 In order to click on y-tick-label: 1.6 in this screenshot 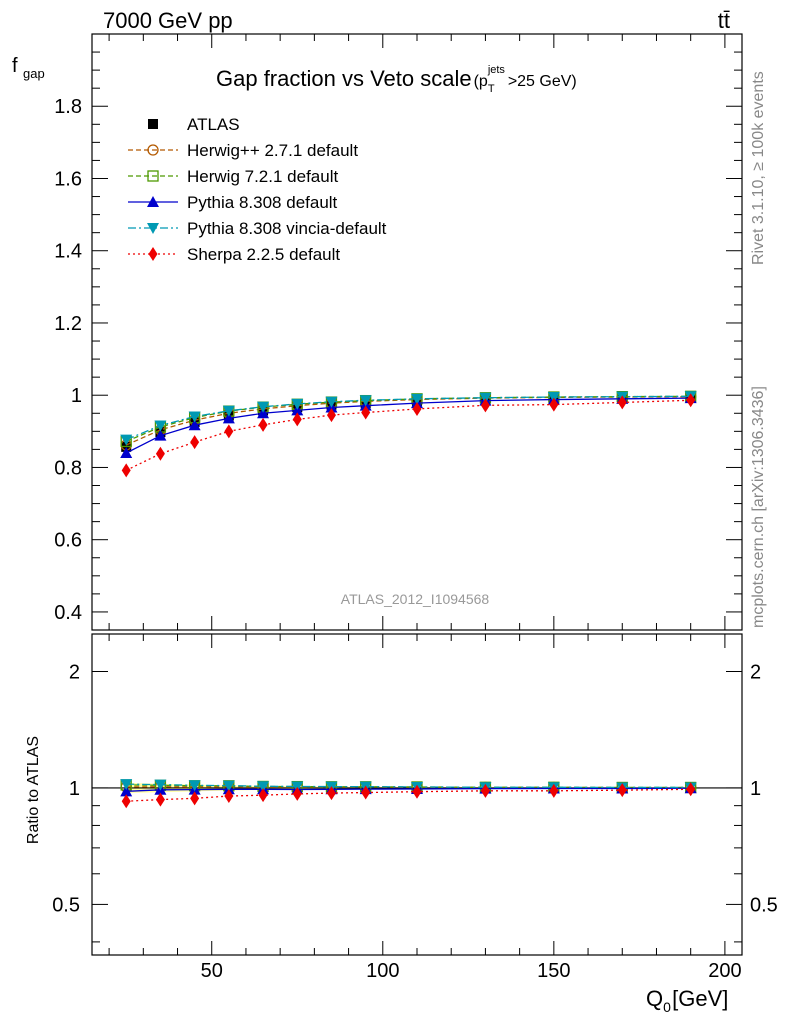, I will do `click(68, 179)`.